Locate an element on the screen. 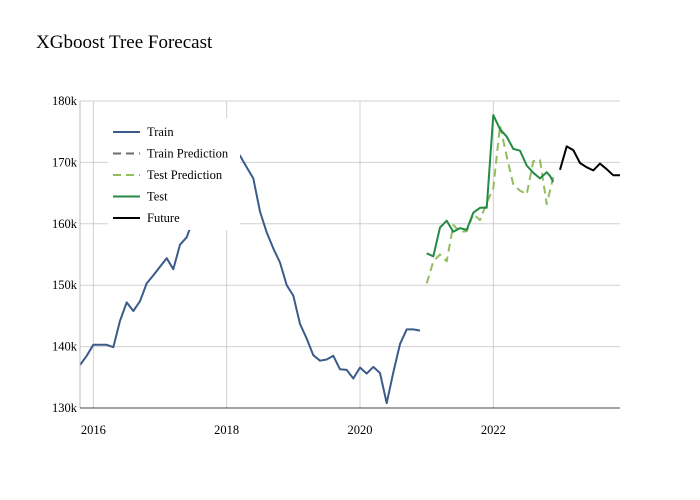 The height and width of the screenshot is (500, 700). y-tick-label: 170k is located at coordinates (65, 162).